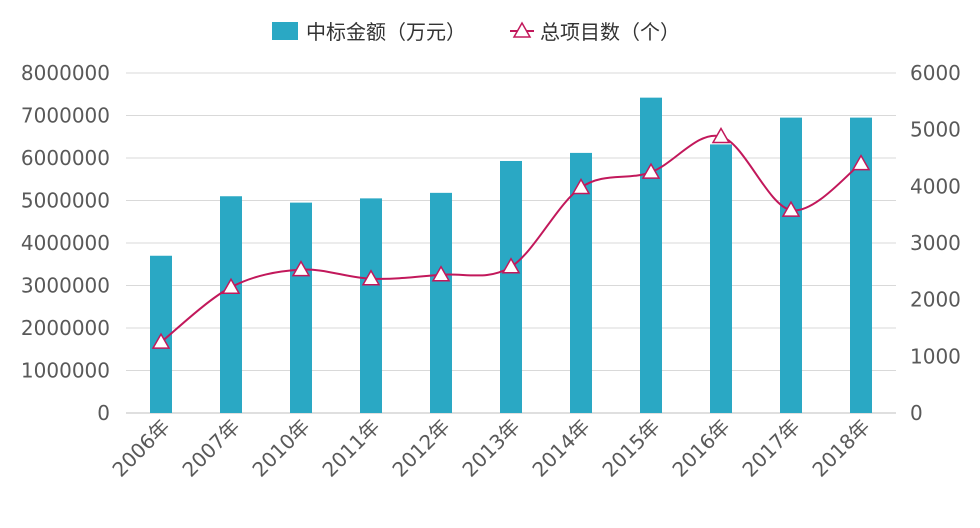 The image size is (980, 528). Describe the element at coordinates (700, 448) in the screenshot. I see `x-tick-label: 2016年` at that location.